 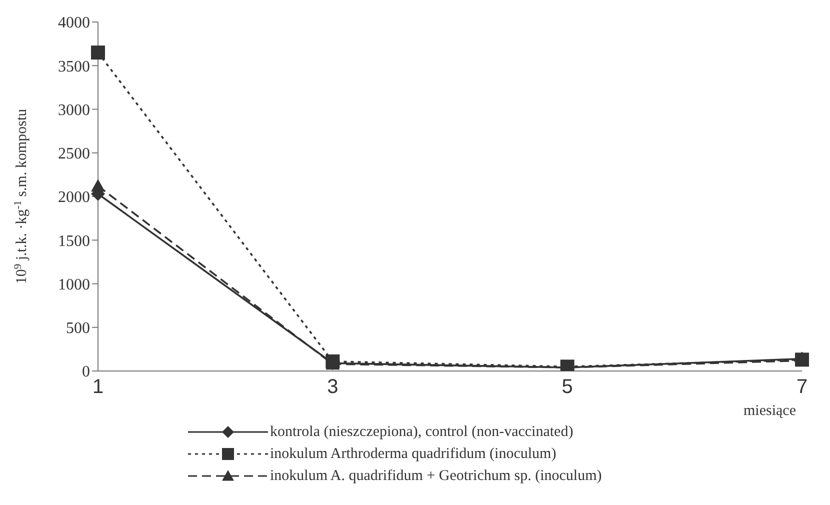 I want to click on y-tick-label: 0, so click(x=86, y=372).